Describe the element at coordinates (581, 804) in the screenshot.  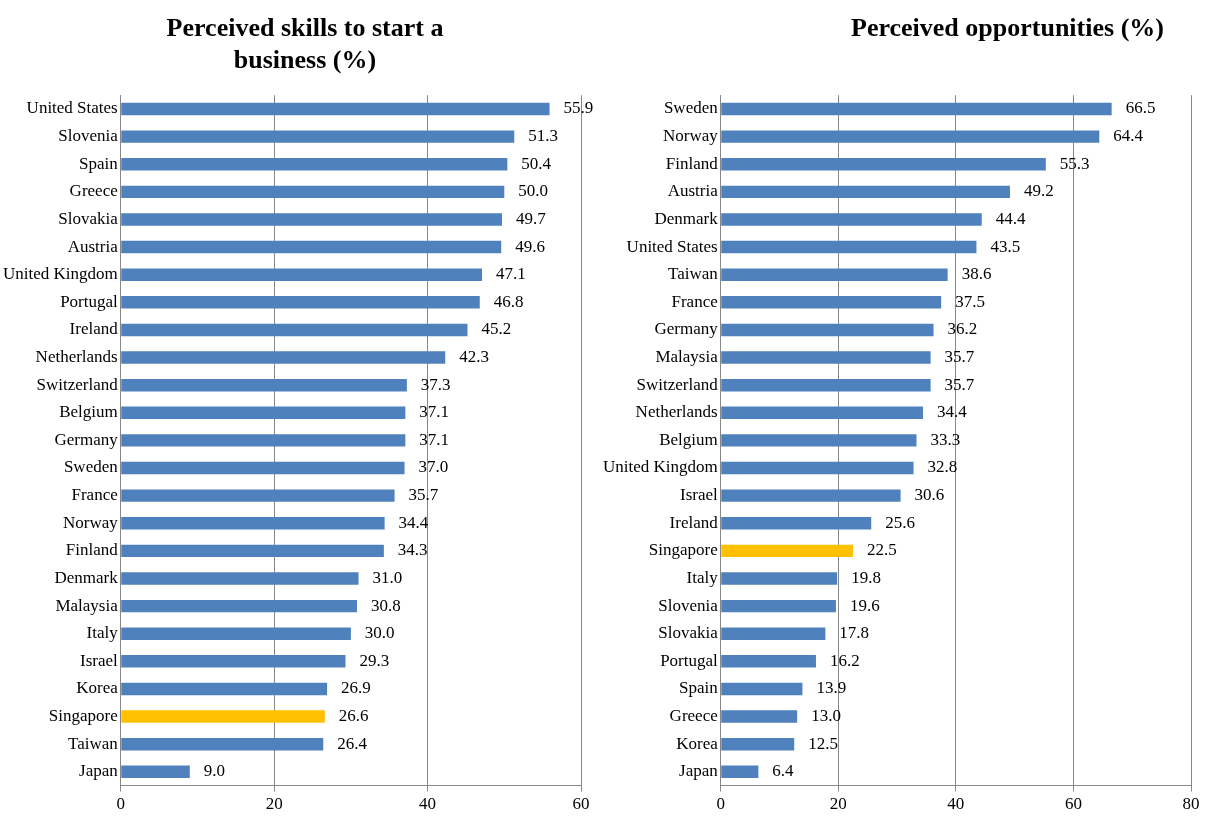
I see `x-tick-label: 60` at that location.